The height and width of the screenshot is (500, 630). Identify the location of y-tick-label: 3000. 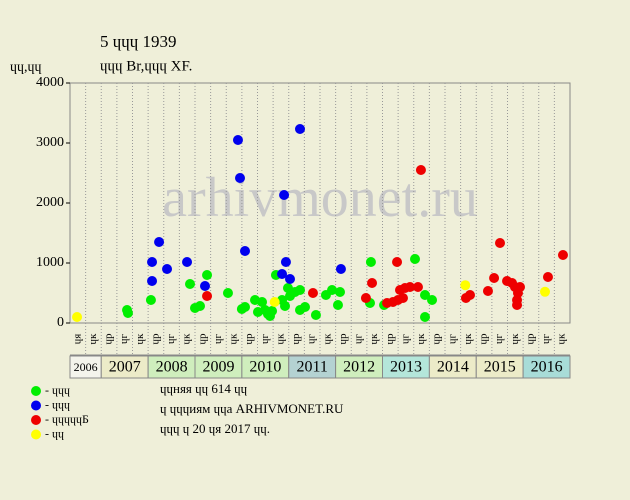
(50, 142).